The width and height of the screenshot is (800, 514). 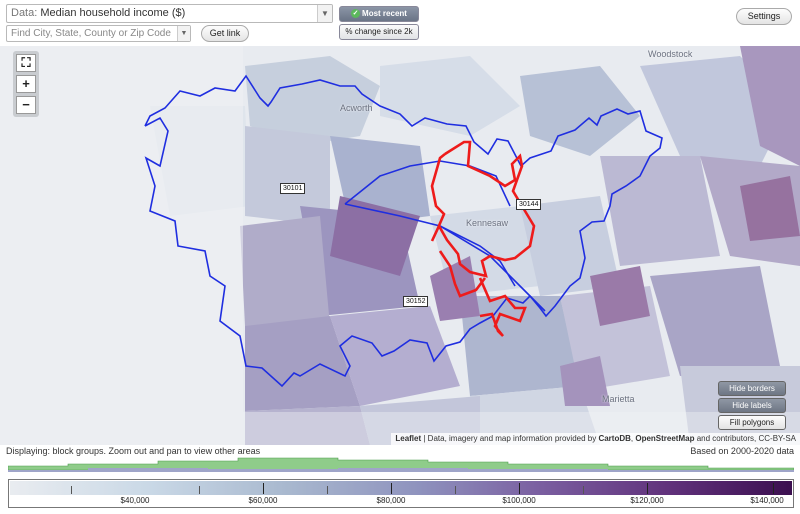 I want to click on scale-label-140000: $140,000, so click(x=767, y=500).